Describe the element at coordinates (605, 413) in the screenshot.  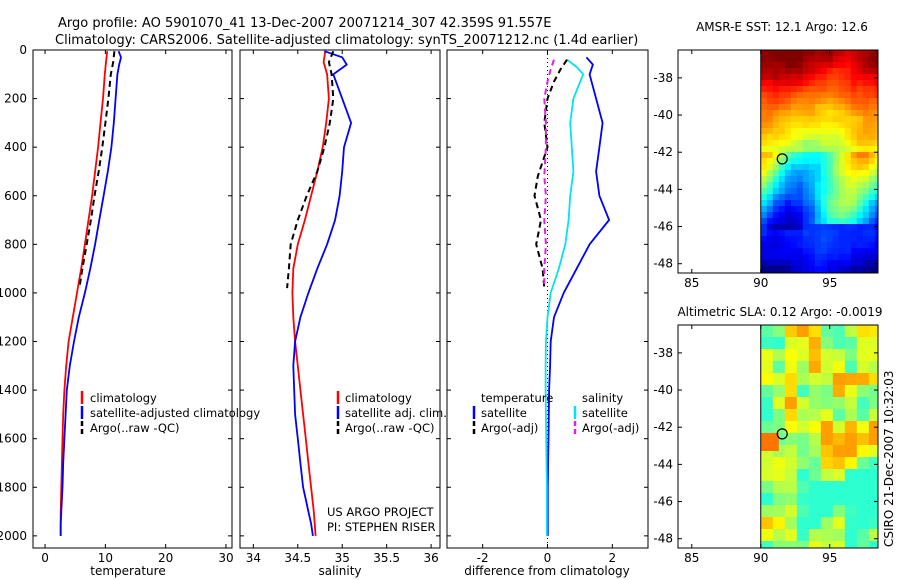
I see `legend-label-sal-satellite: satellite` at that location.